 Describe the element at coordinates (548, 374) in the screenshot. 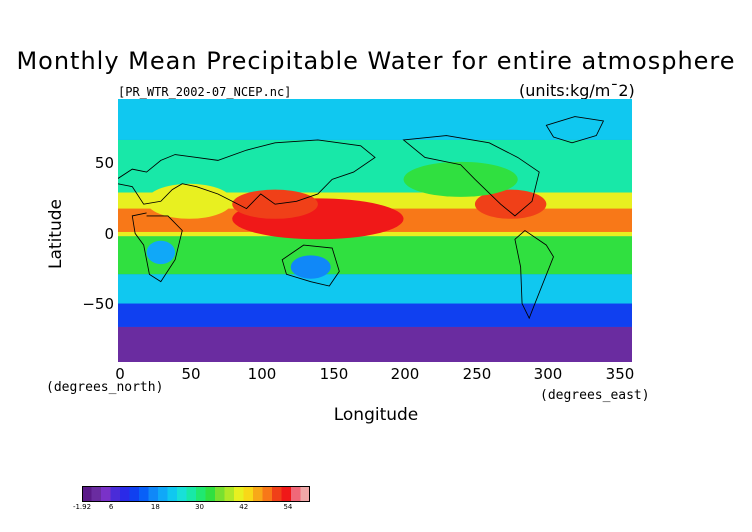

I see `x-tick-label: 300` at that location.